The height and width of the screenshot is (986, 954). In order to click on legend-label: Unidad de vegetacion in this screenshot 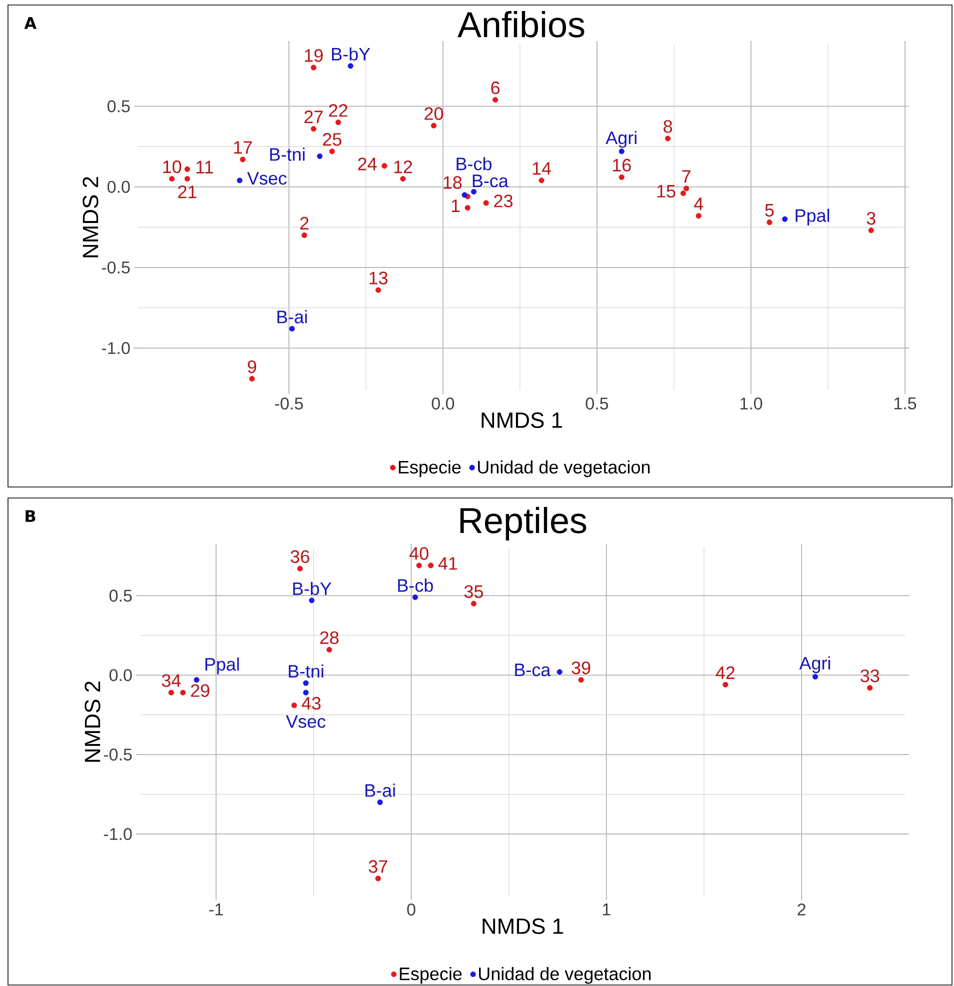, I will do `click(565, 975)`.